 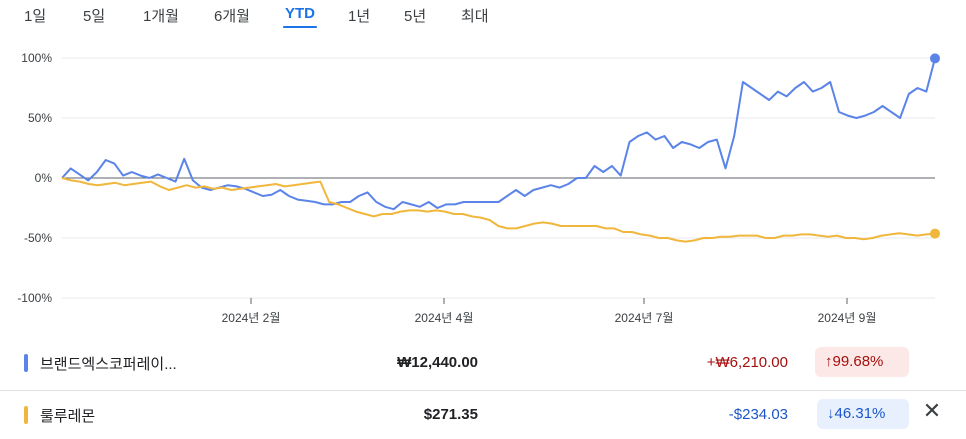 I want to click on tab-1m: 1개월, so click(x=161, y=16).